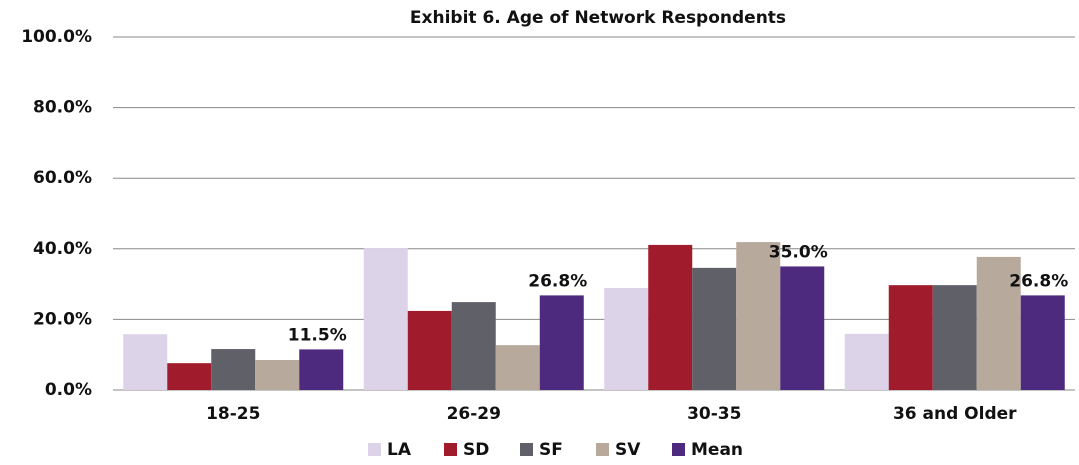  Describe the element at coordinates (62, 249) in the screenshot. I see `y-tick-label: 40.0%` at that location.